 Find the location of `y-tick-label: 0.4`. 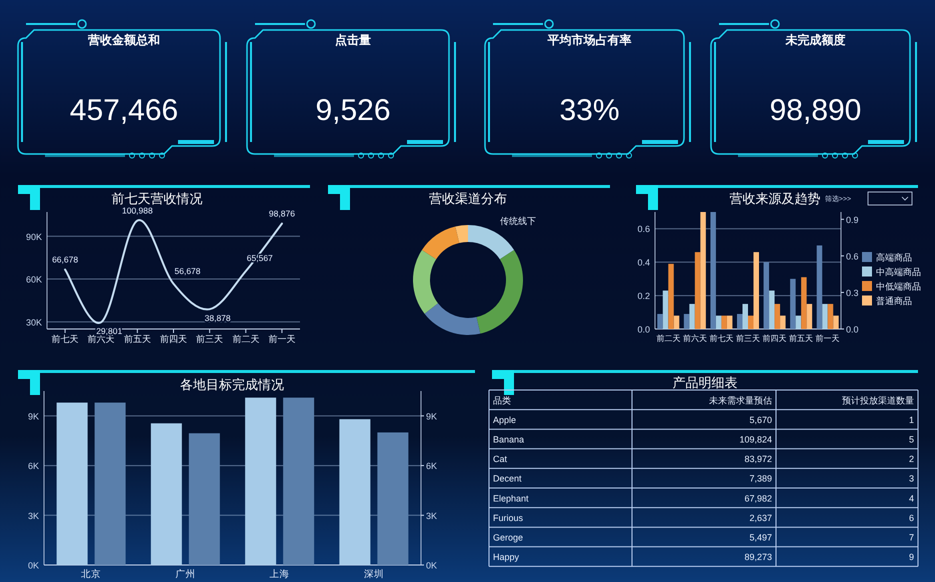

y-tick-label: 0.4 is located at coordinates (643, 263).